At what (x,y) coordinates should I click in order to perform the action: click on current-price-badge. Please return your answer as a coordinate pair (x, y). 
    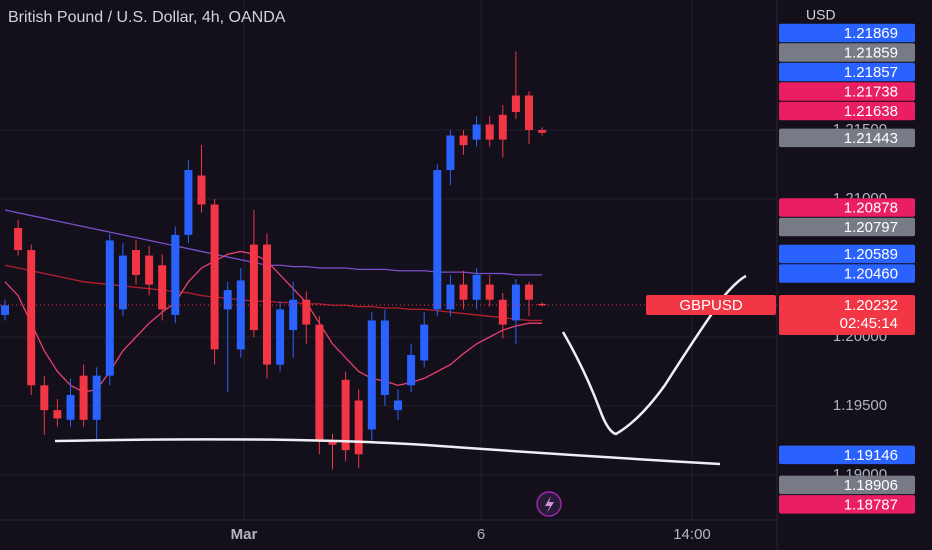
    Looking at the image, I should click on (847, 314).